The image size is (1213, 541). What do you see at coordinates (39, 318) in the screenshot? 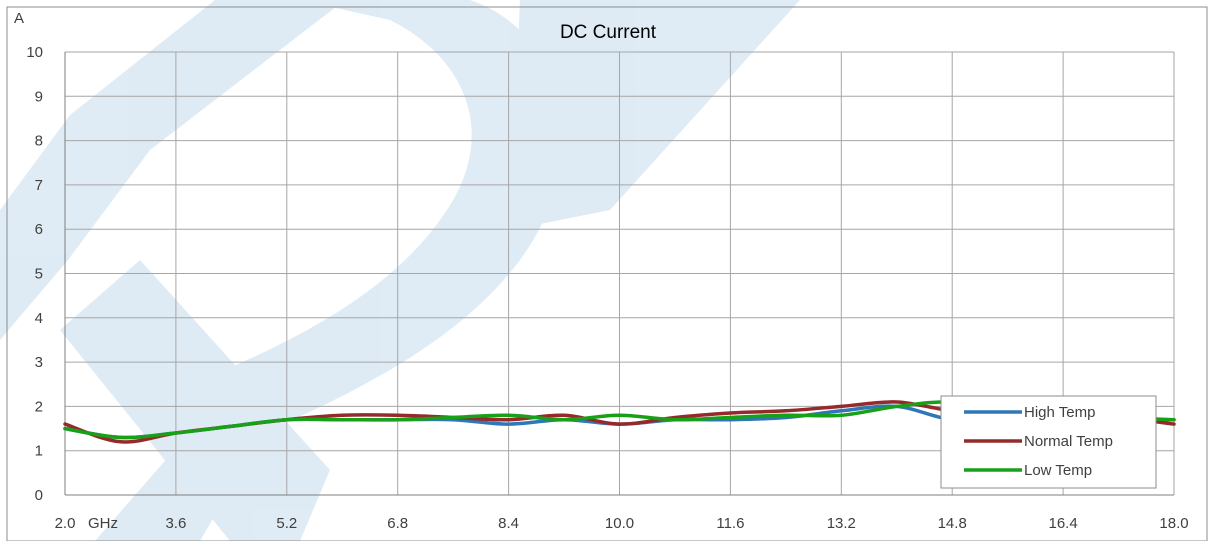
I see `y-tick-label: 4` at bounding box center [39, 318].